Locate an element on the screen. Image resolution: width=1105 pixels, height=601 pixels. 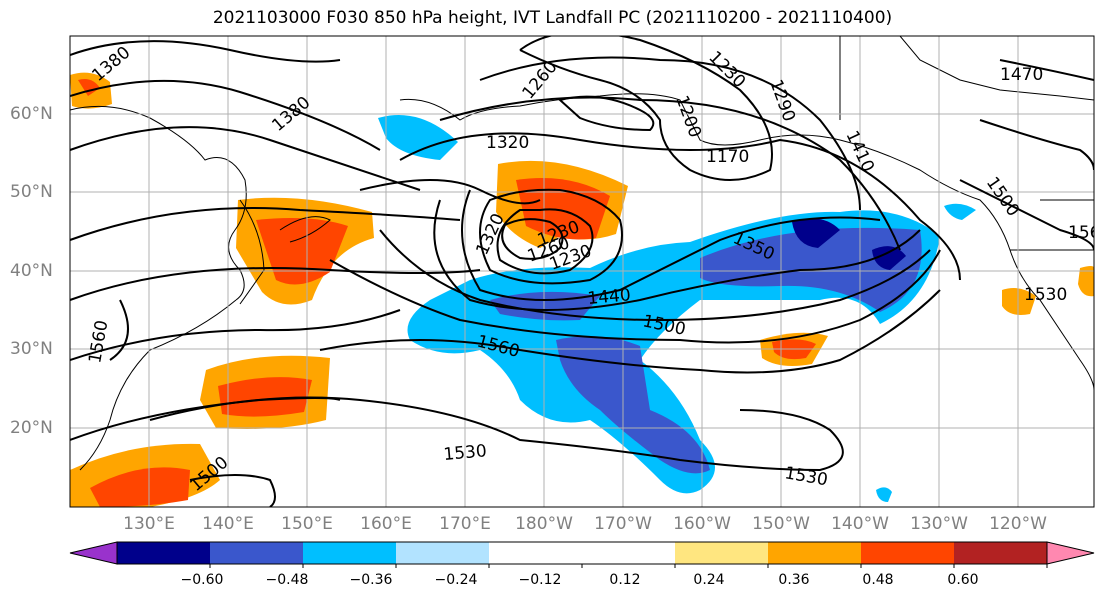
contour-label: 1560 is located at coordinates (1086, 233).